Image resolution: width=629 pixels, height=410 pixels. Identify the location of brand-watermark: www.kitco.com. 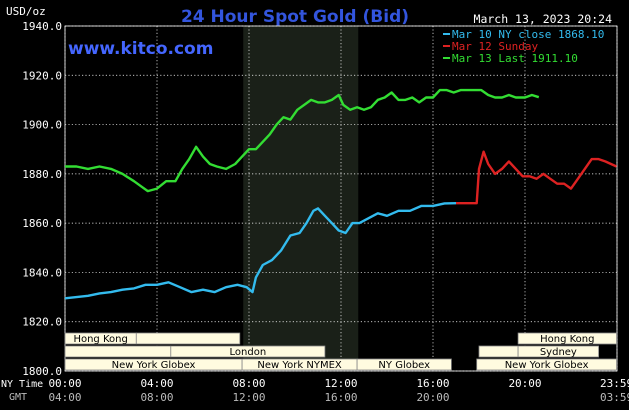
(140, 49).